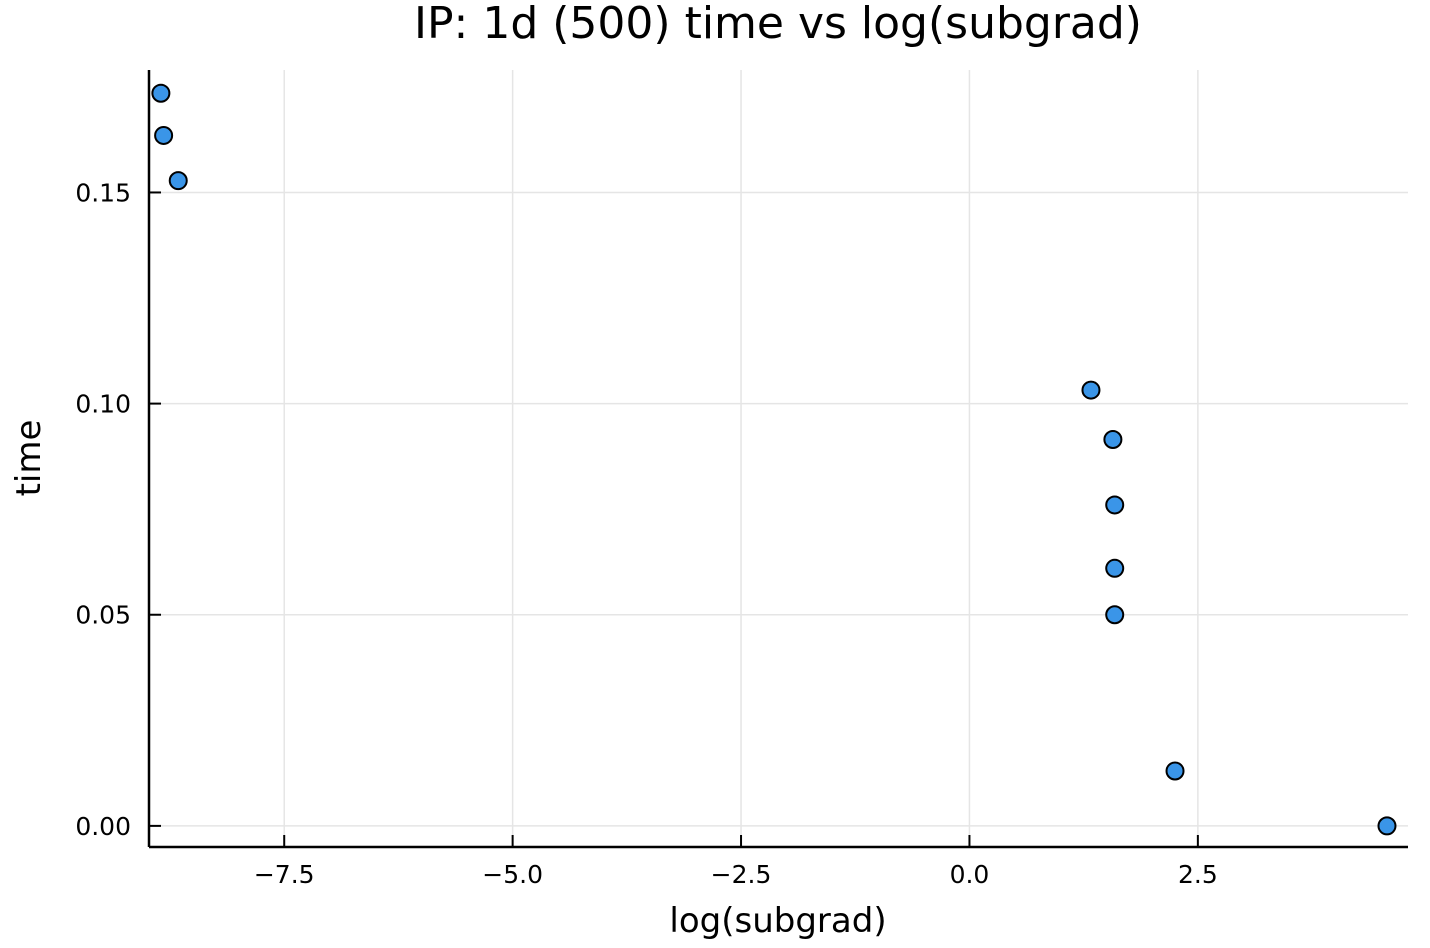 This screenshot has width=1430, height=948. Describe the element at coordinates (103, 404) in the screenshot. I see `y-tick-label: 0.10` at that location.